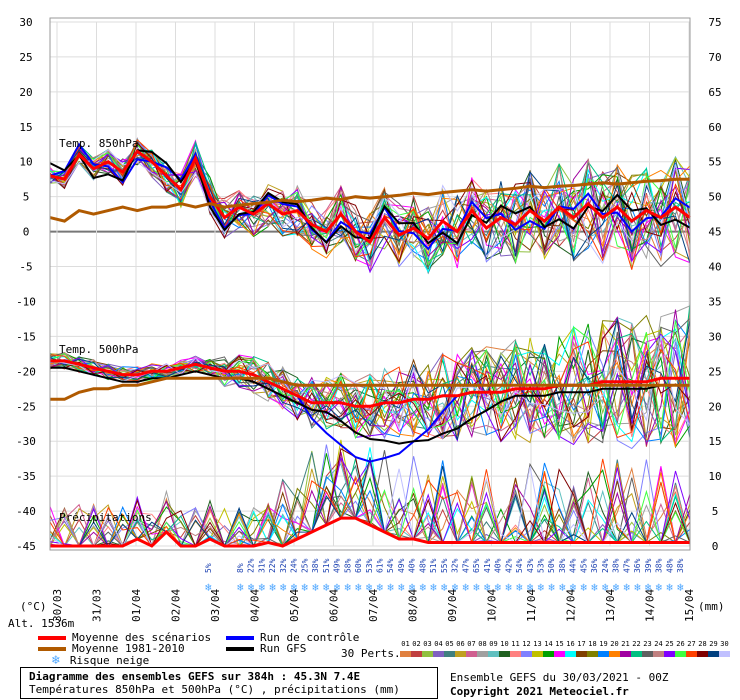 The height and width of the screenshot is (700, 740). I want to click on snow-risk-pct: 55%, so click(444, 565).